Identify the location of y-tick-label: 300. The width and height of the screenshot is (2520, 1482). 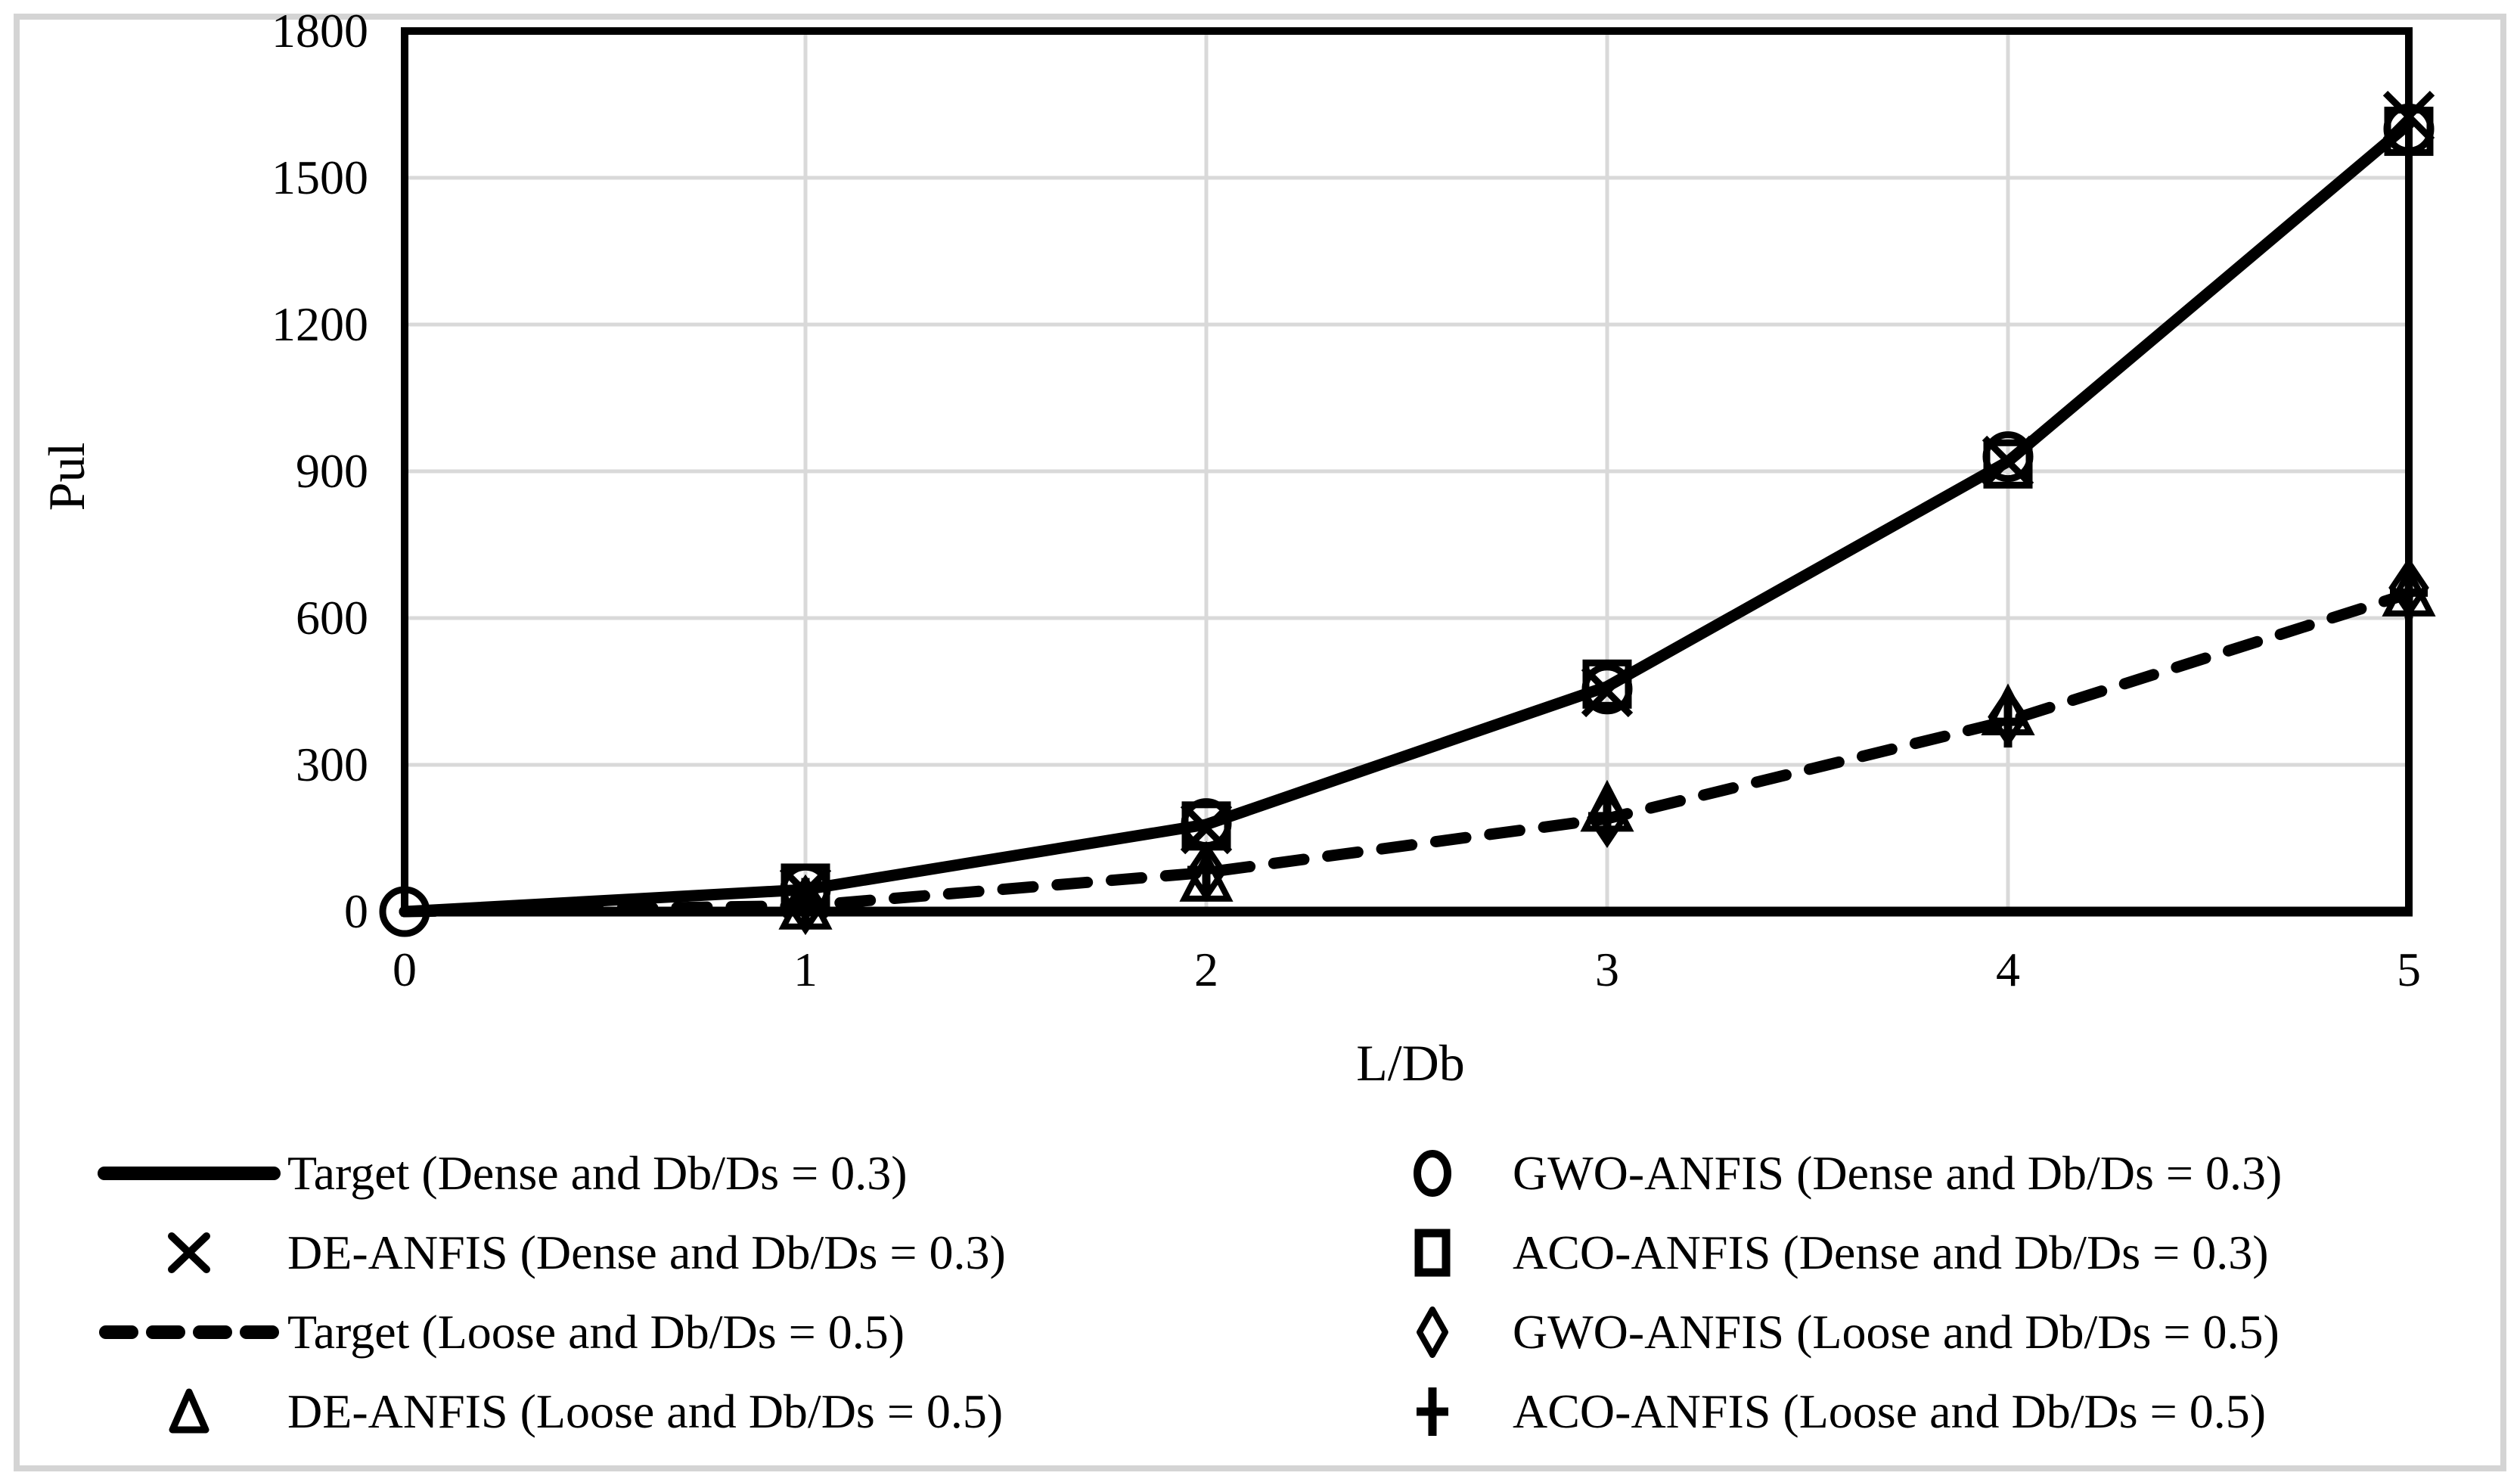
(332, 765).